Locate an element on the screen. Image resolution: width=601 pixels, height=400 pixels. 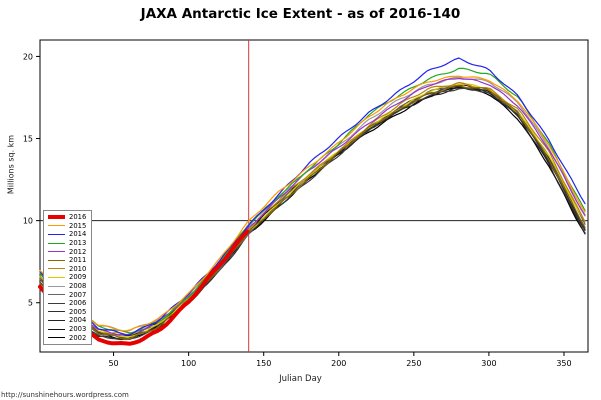
legend-line-sample-2003 is located at coordinates (56, 329).